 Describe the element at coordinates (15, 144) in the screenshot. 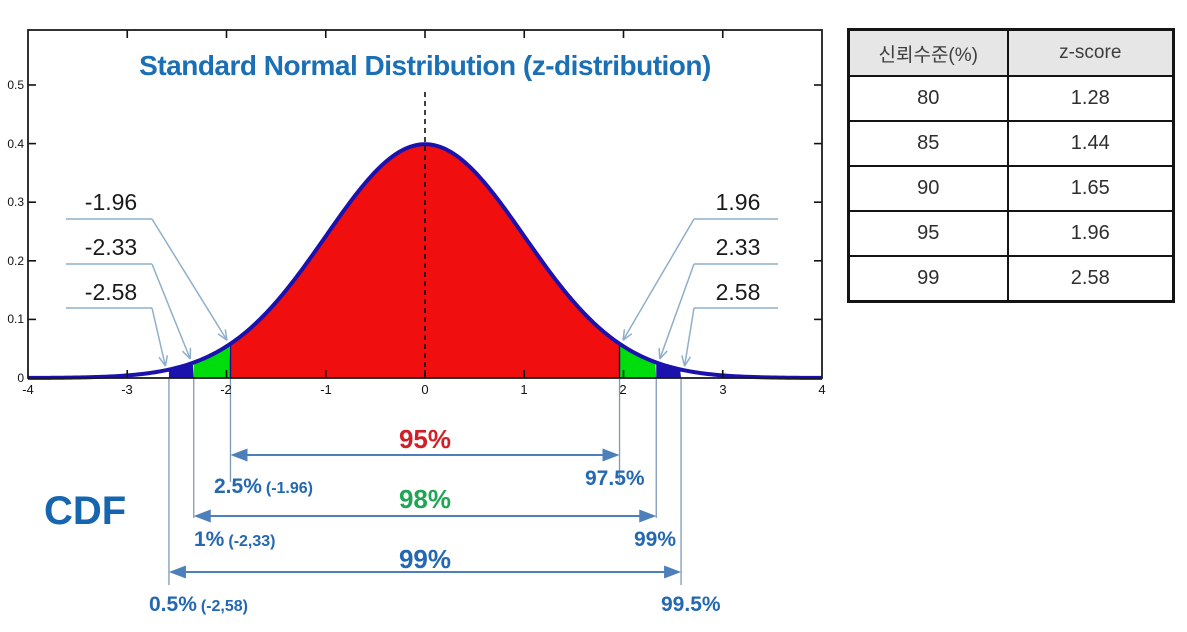

I see `y-tick-label: 0.4` at that location.